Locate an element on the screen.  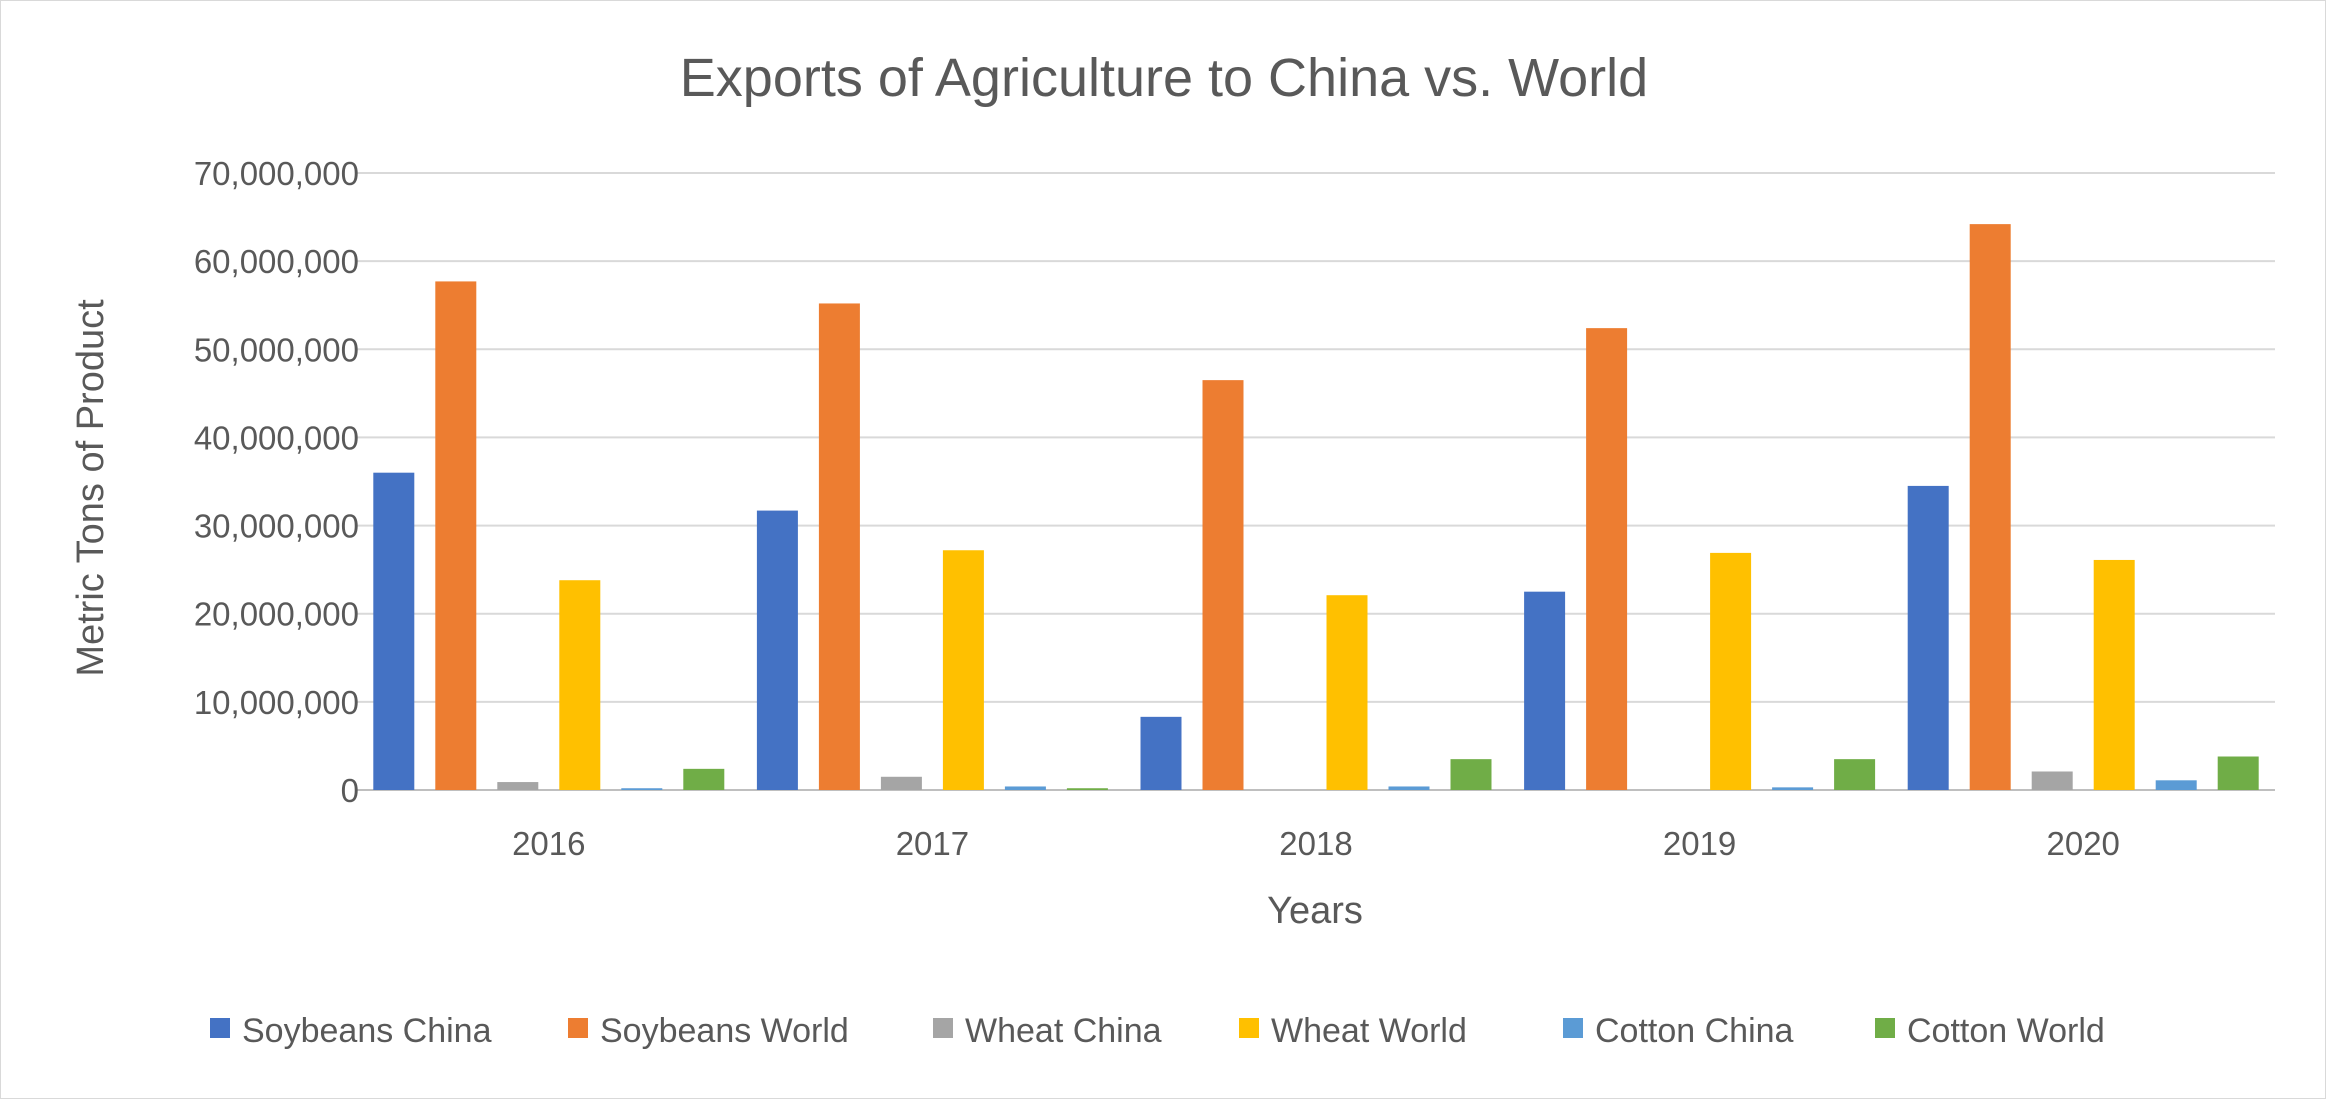
legend-label: Wheat World is located at coordinates (1369, 1031).